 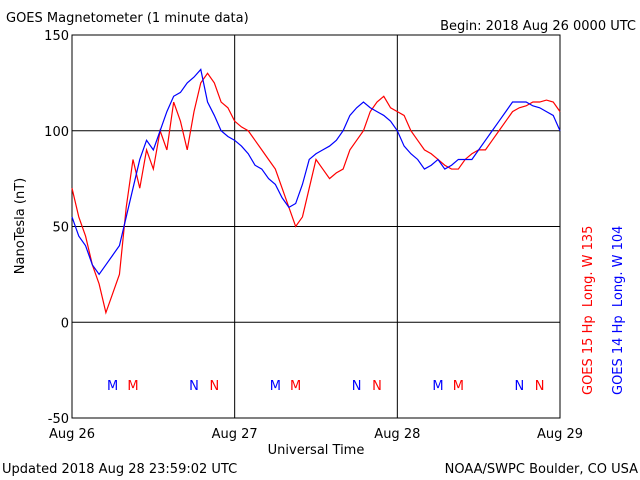 I want to click on y-tick-label: 0, so click(x=65, y=323).